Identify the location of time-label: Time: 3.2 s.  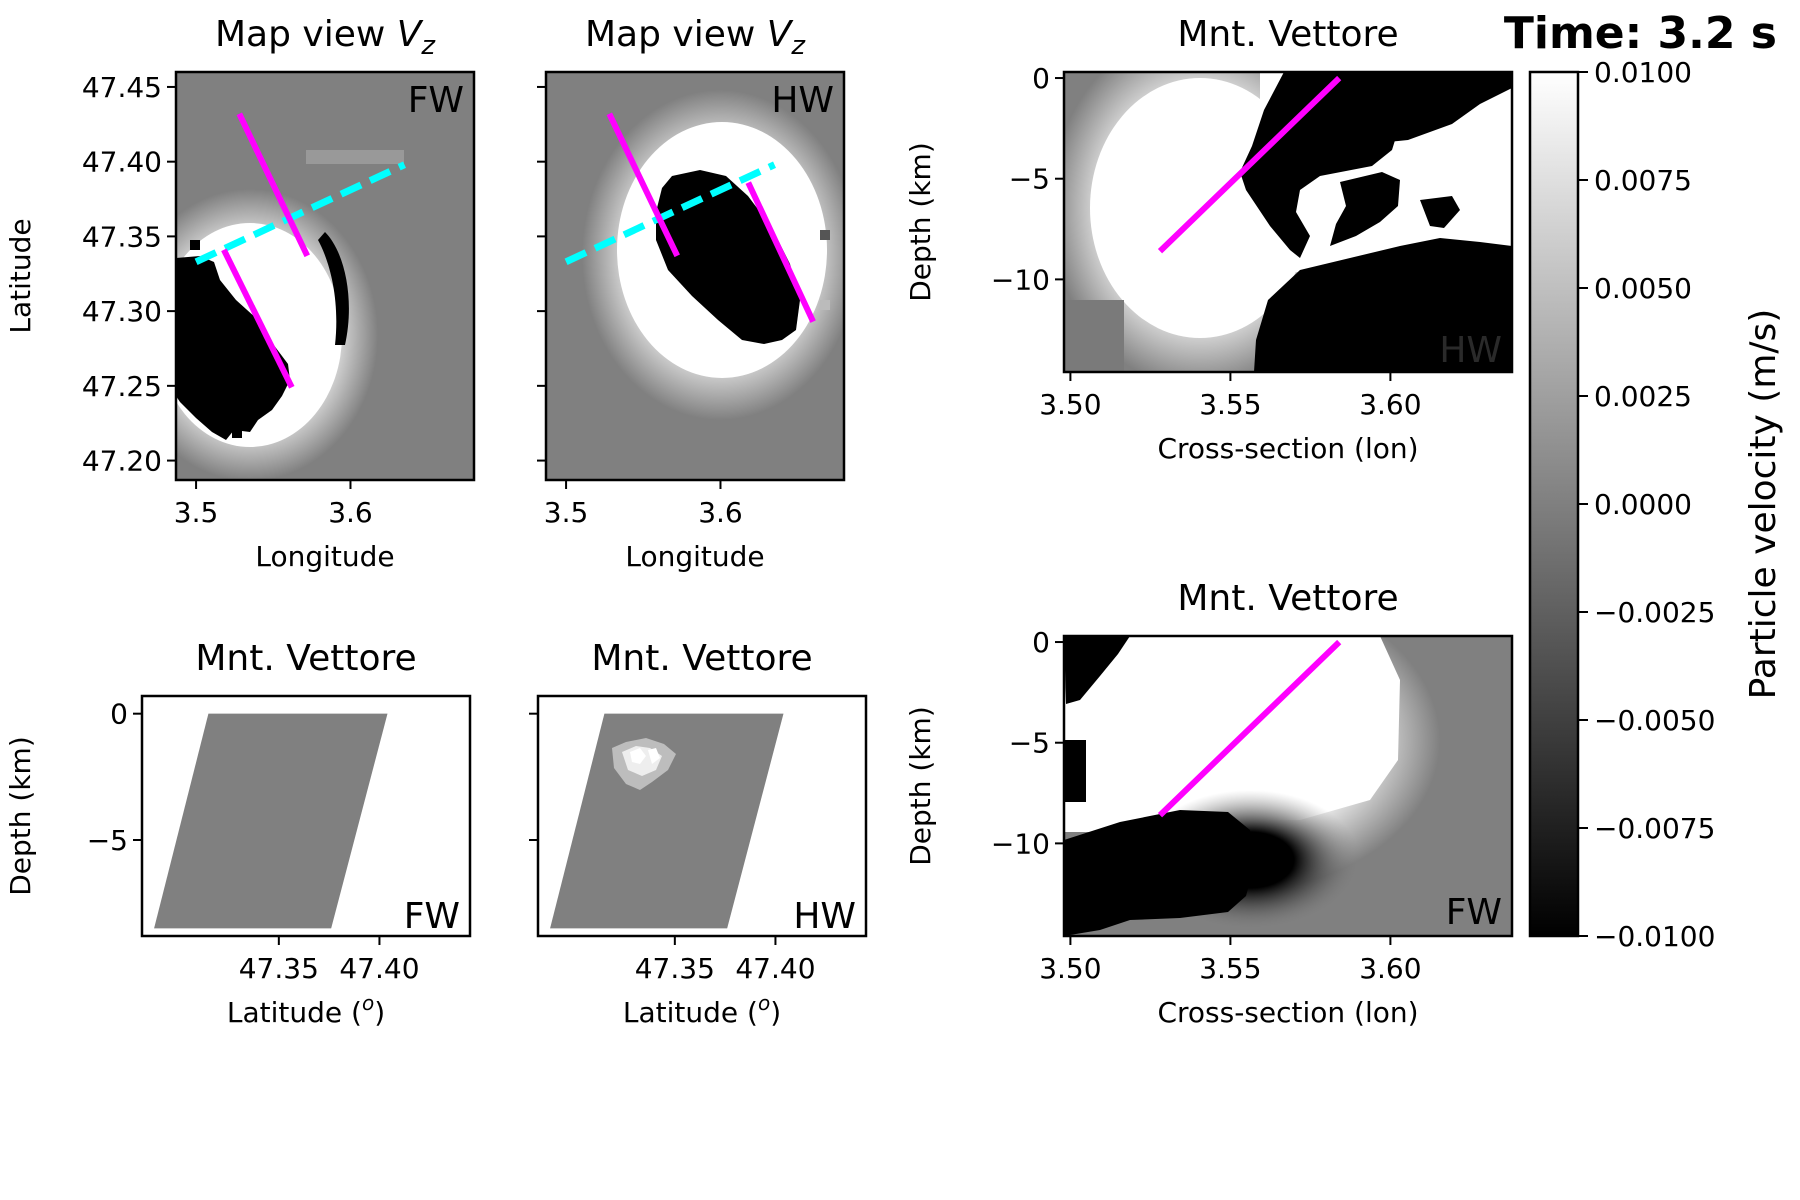
(1640, 33).